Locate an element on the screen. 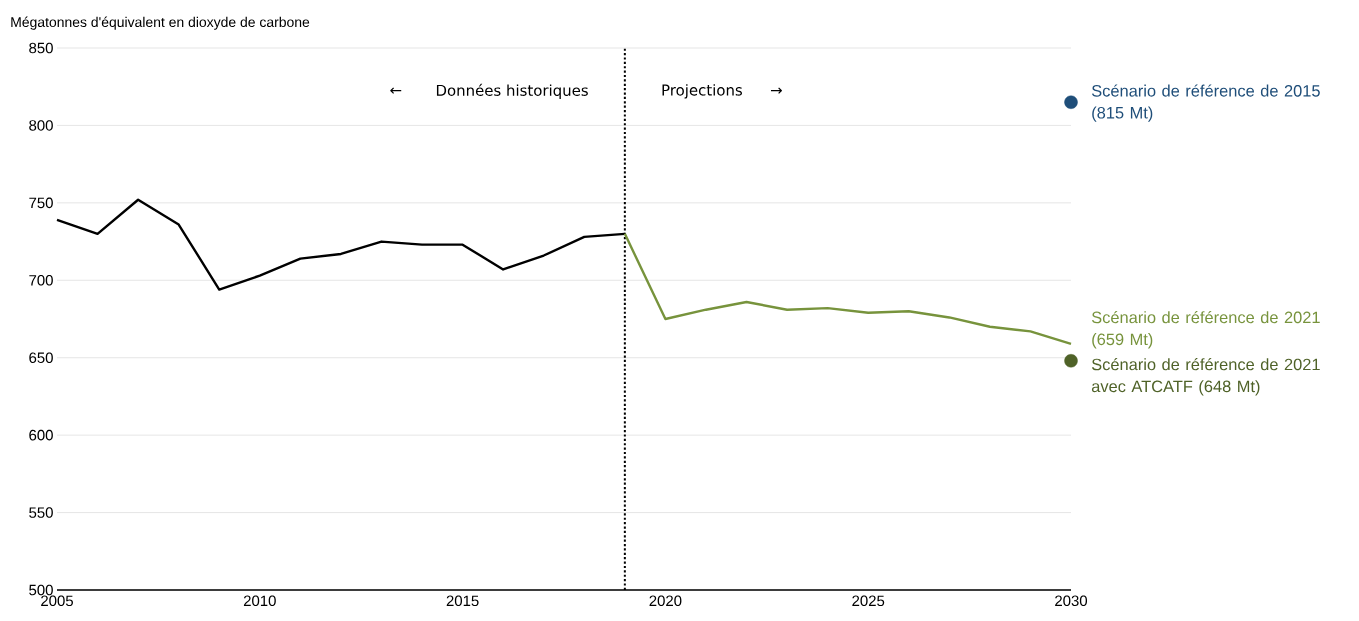 The width and height of the screenshot is (1359, 621). series-label: Scénario de référence de 2021 (659 Mt) is located at coordinates (1205, 329).